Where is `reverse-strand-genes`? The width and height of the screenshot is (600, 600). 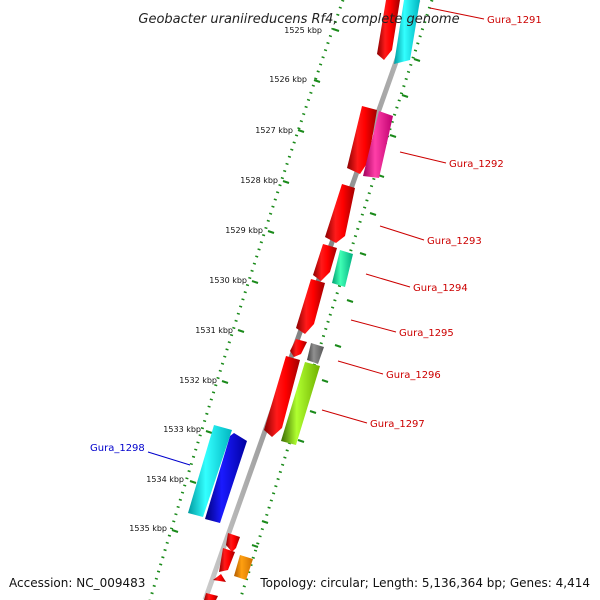 reverse-strand-genes is located at coordinates (217, 474).